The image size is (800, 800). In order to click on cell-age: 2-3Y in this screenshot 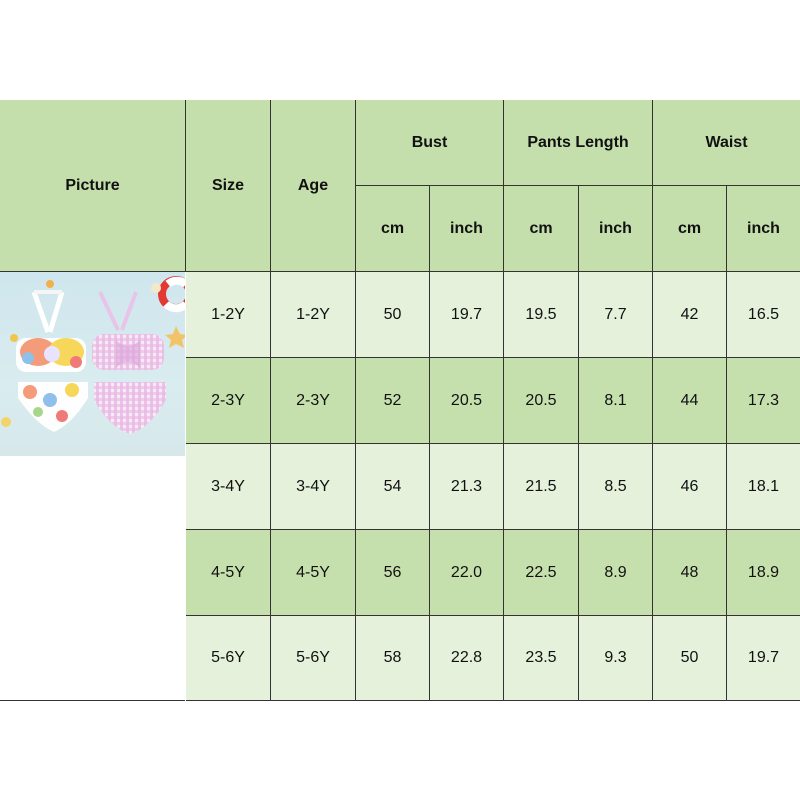, I will do `click(313, 401)`.